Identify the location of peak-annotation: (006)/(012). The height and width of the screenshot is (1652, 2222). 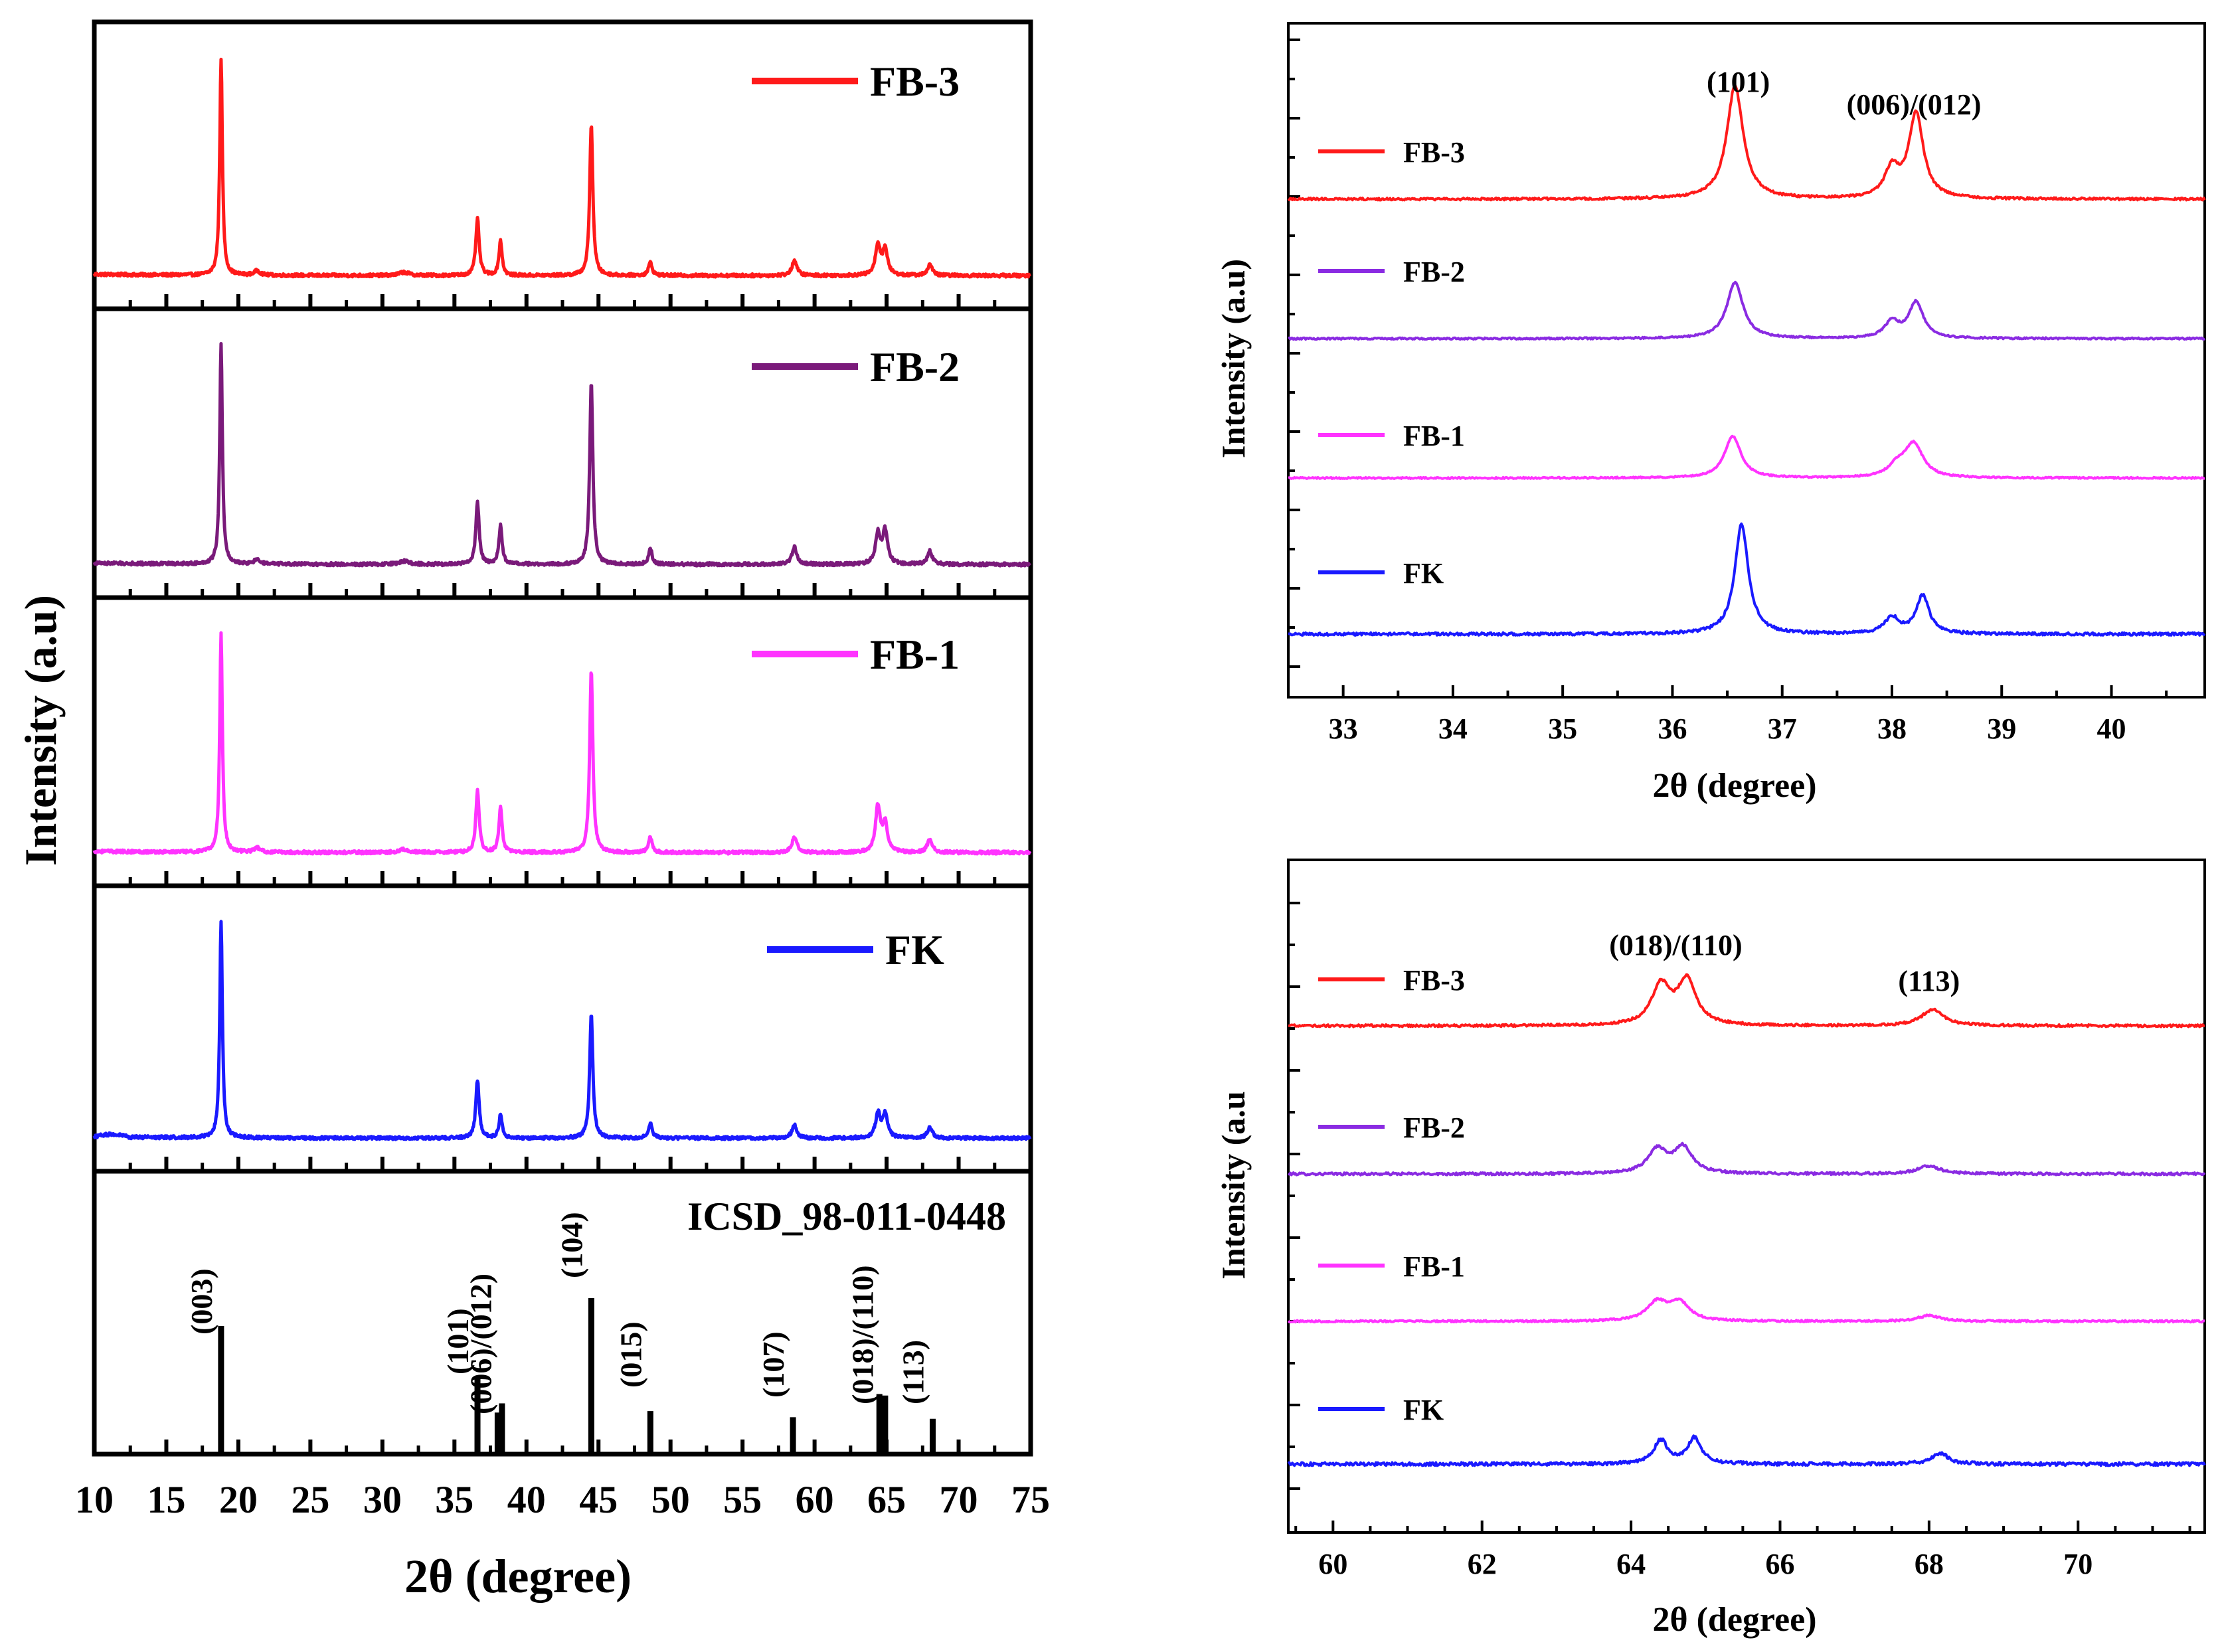
(1914, 105).